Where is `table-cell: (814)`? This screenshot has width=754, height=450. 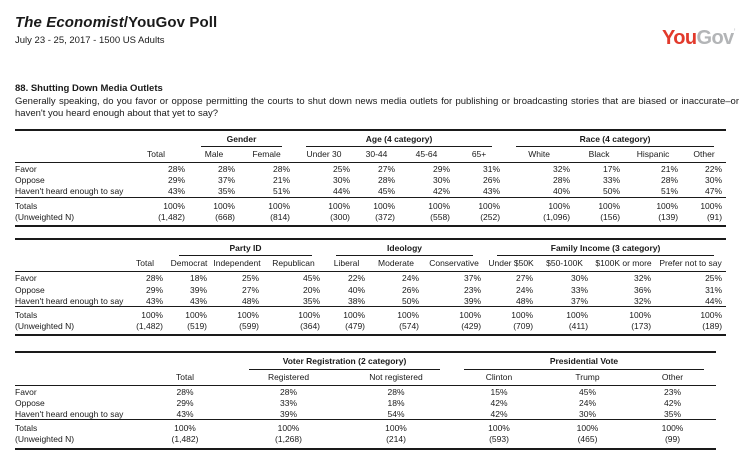
table-cell: (814) is located at coordinates (280, 216).